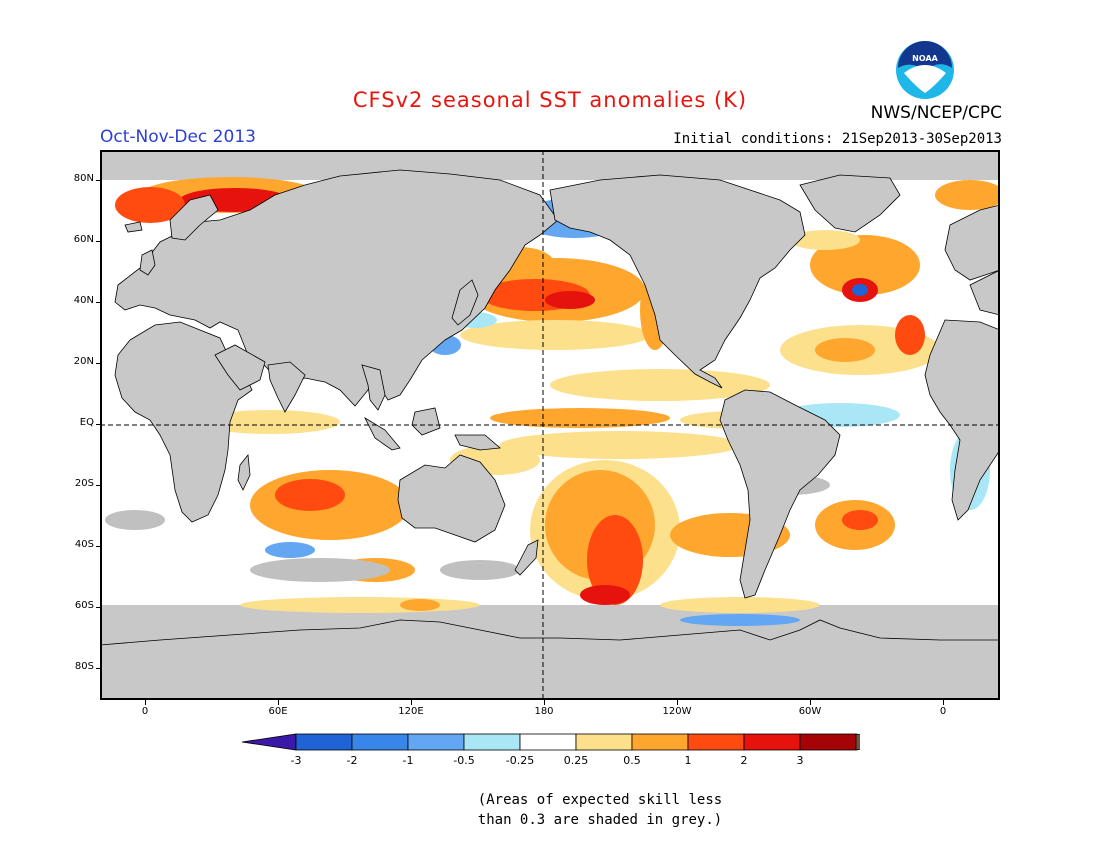  Describe the element at coordinates (550, 100) in the screenshot. I see `map-title: CFSv2 seasonal SST anomalies (K)` at that location.